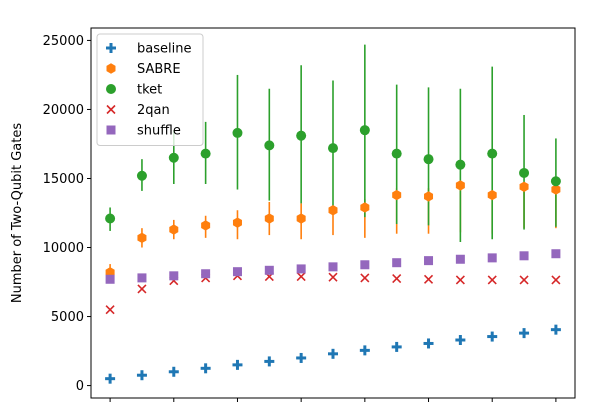 Image resolution: width=591 pixels, height=407 pixels. What do you see at coordinates (80, 386) in the screenshot?
I see `y-tick-label: 0` at bounding box center [80, 386].